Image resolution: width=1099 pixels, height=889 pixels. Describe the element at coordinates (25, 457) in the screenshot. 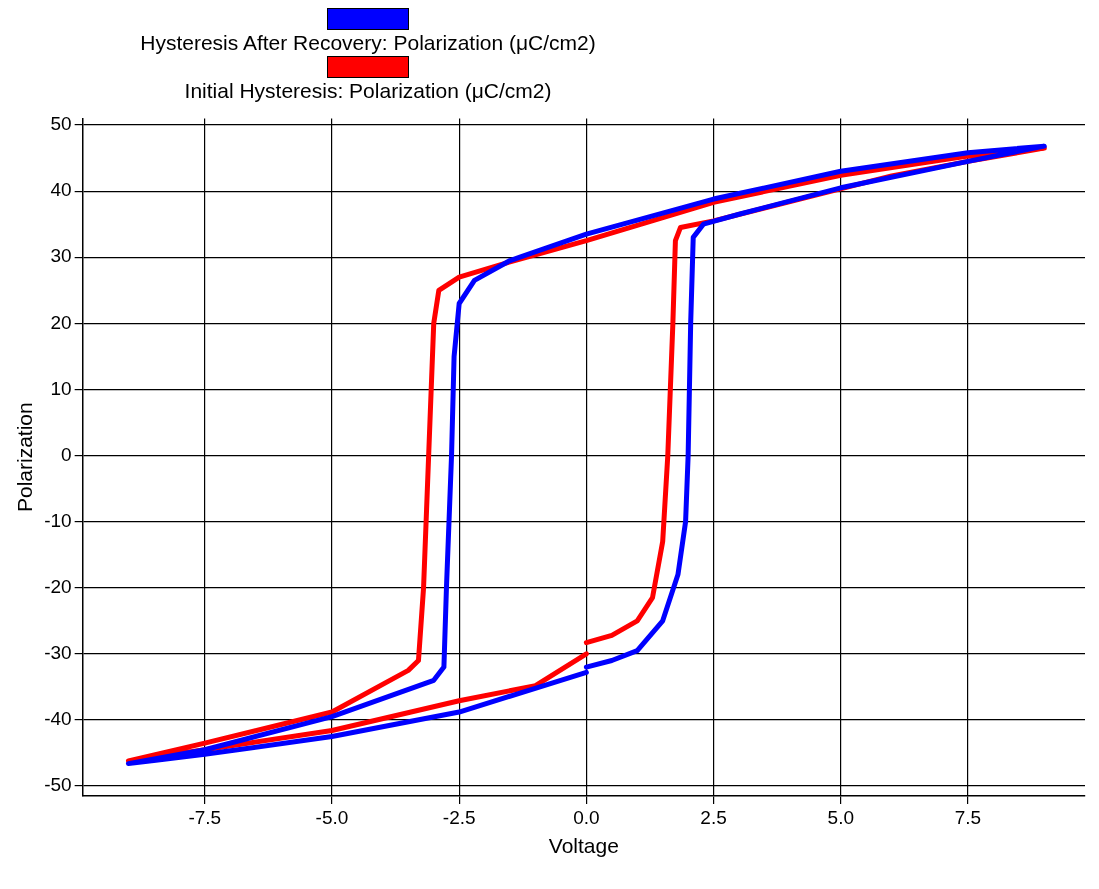

I see `y-axis-title: Polarization` at that location.